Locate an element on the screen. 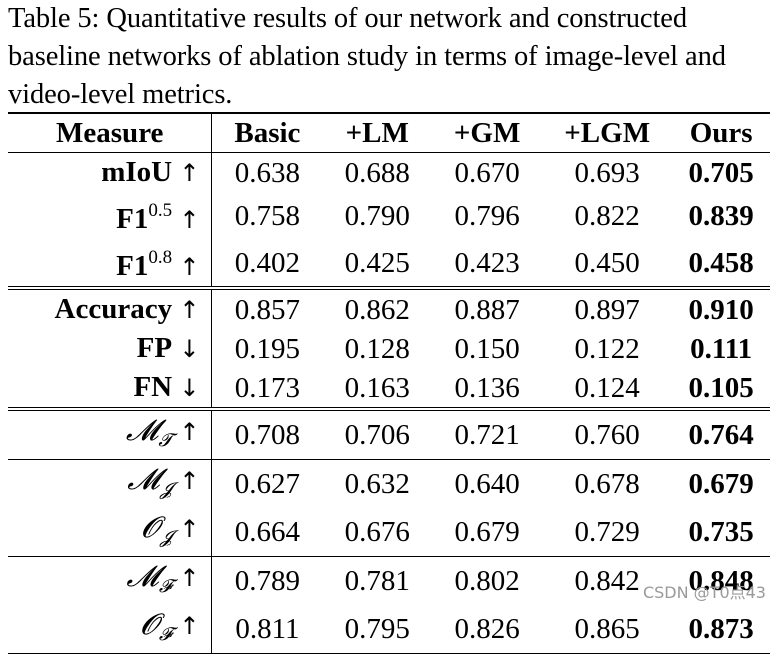 This screenshot has height=654, width=778. table-row: 𝓜𝓙 ↑ 0.627 0.632 0.640 0.678 0.679 is located at coordinates (389, 483).